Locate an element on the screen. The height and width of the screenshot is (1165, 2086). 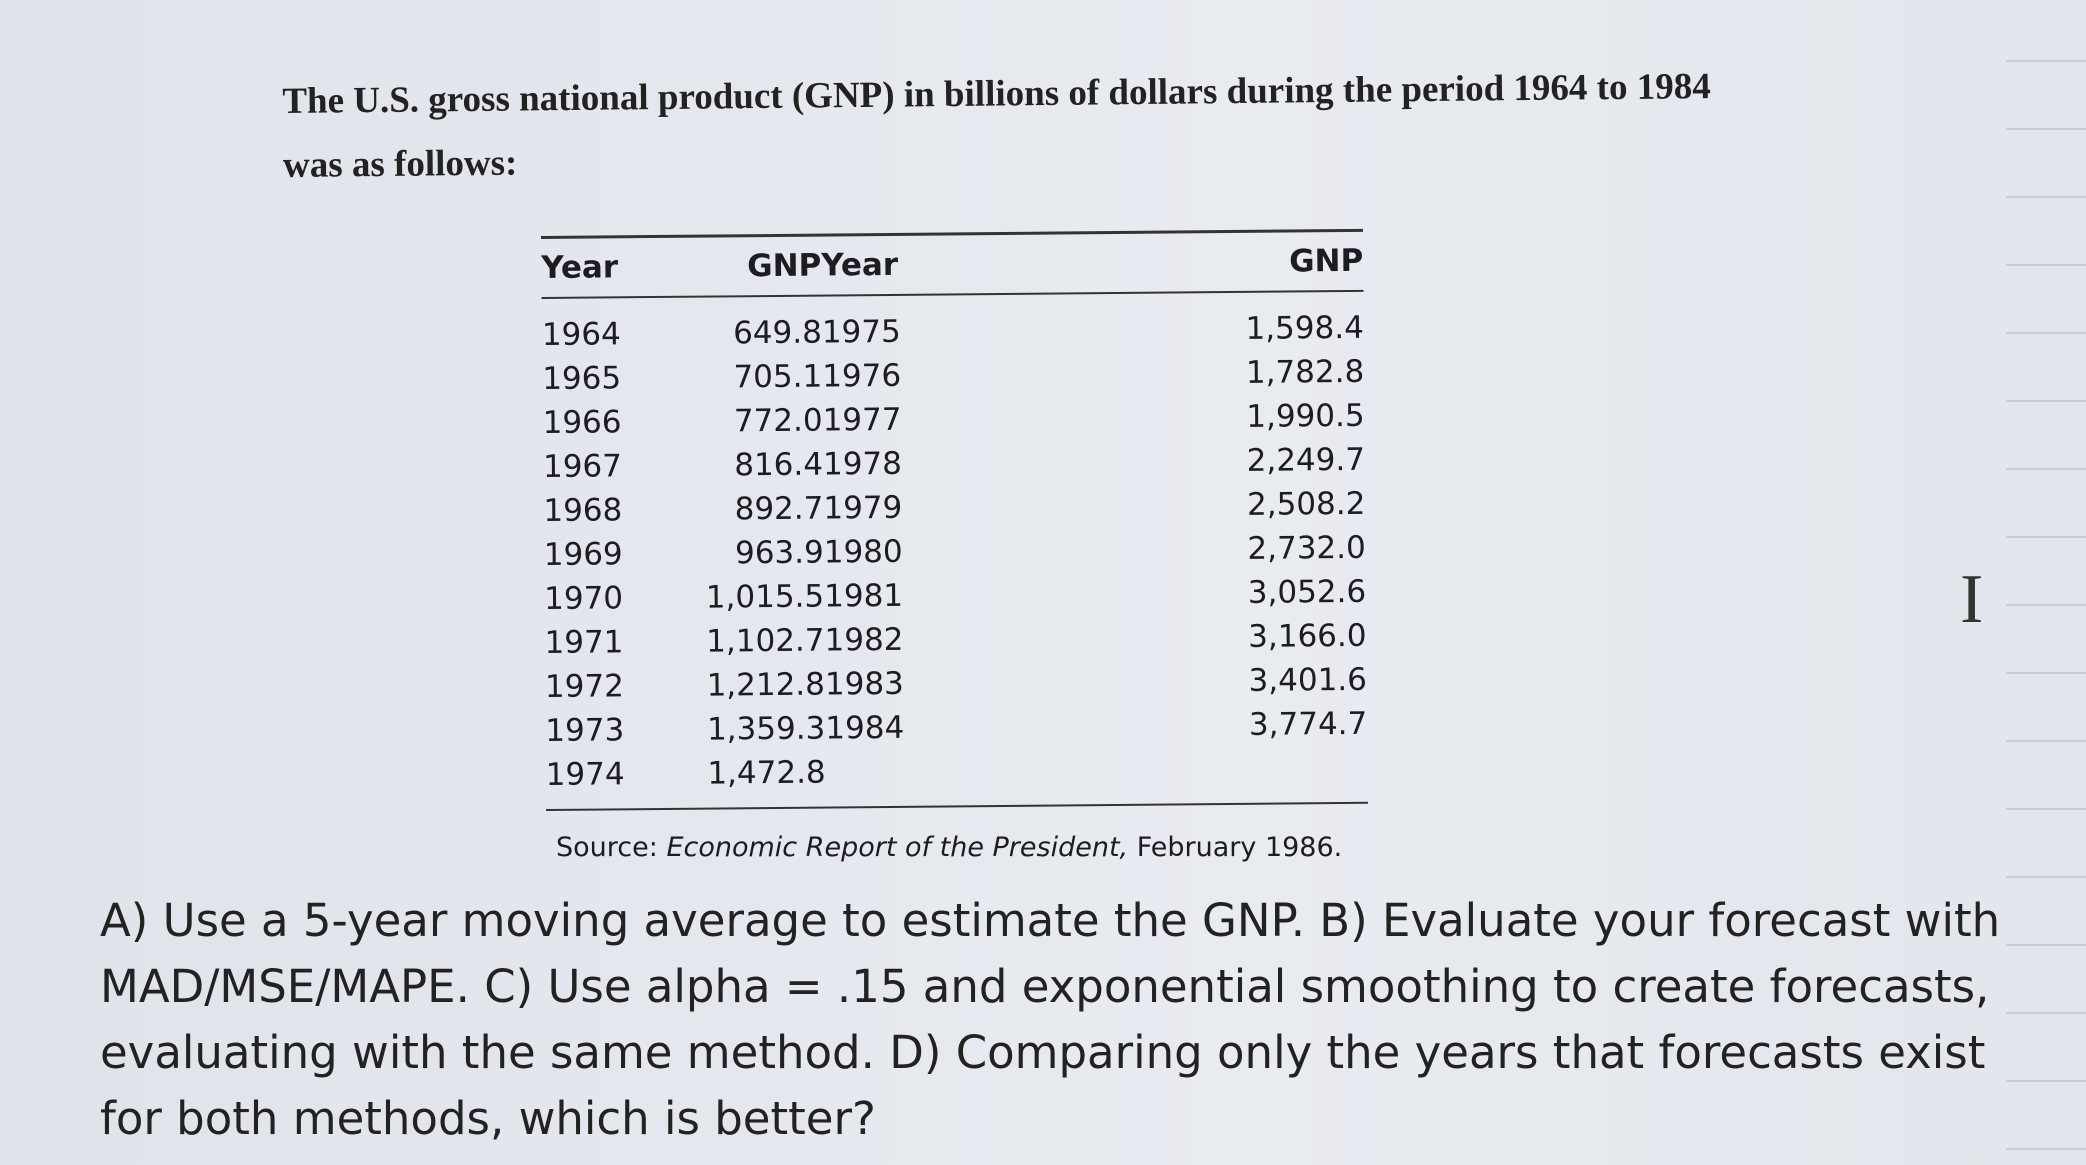
year-cell: 1975 is located at coordinates (861, 332).